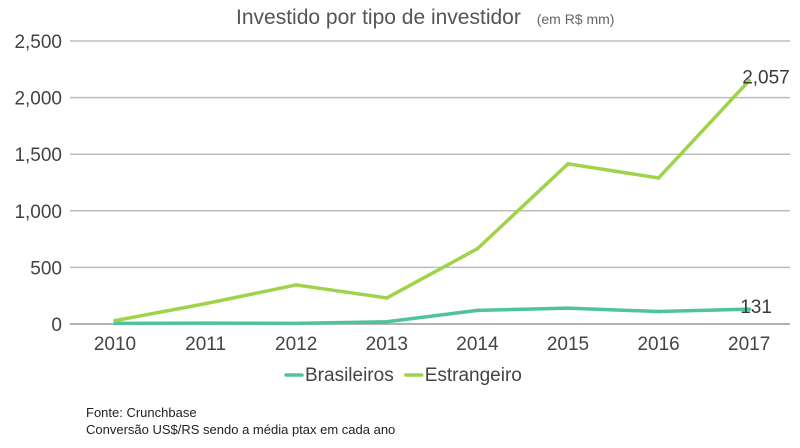 This screenshot has height=448, width=800. Describe the element at coordinates (38, 42) in the screenshot. I see `y-tick-label: 2,500` at that location.